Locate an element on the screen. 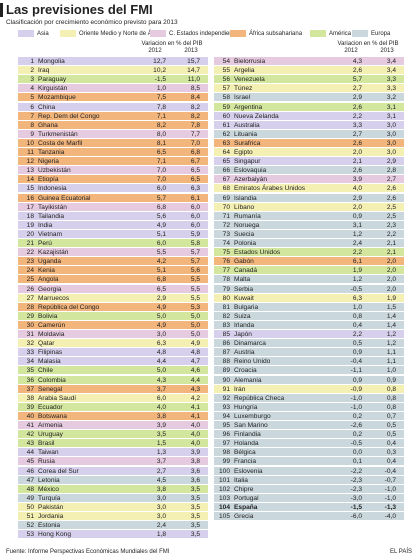 Image resolution: width=420 pixels, height=560 pixels. value-2013: 4,9 is located at coordinates (195, 344).